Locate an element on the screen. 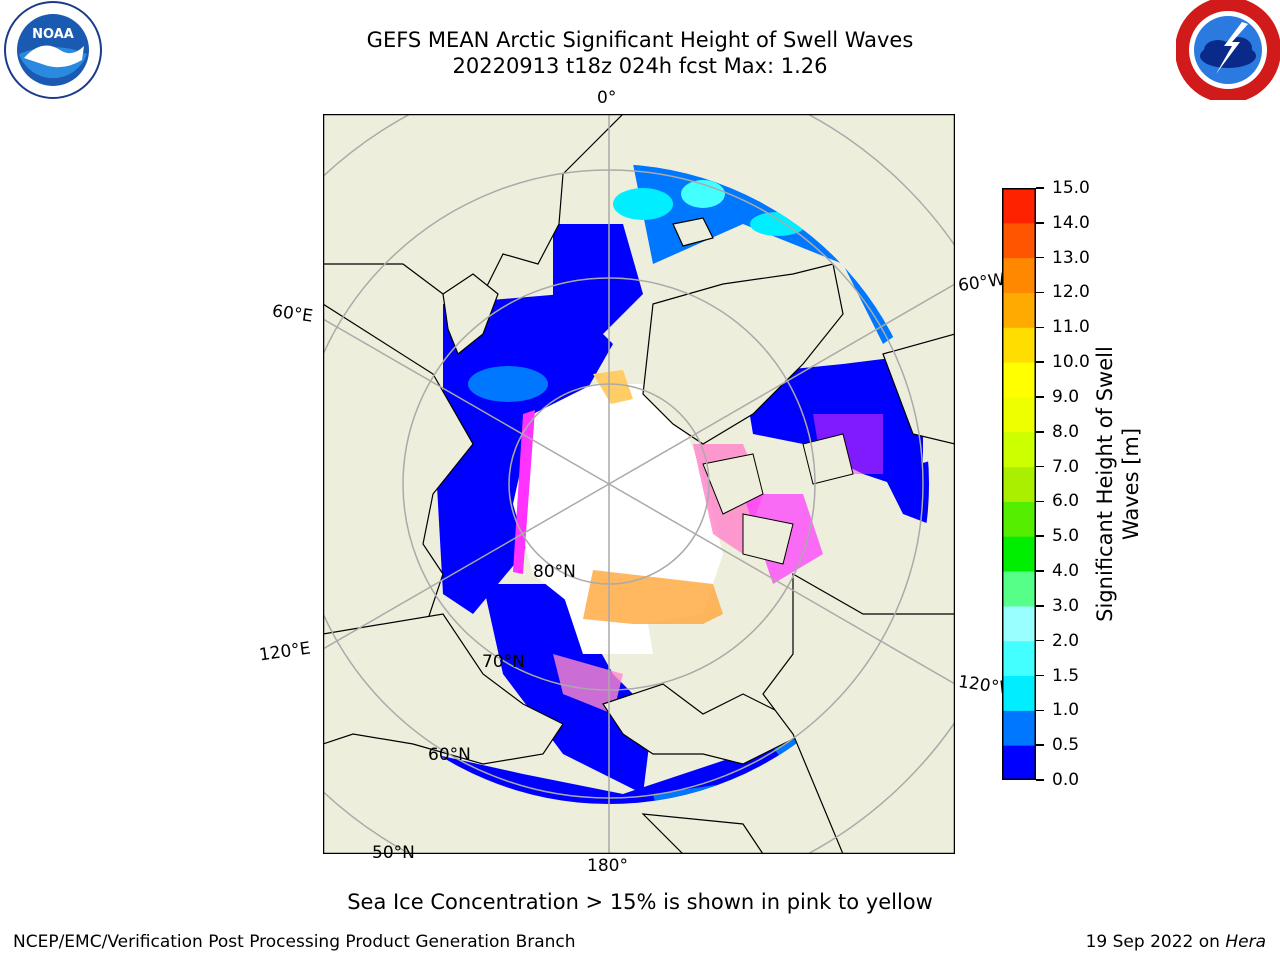 The image size is (1280, 960). lat-label-70: 70°N is located at coordinates (503, 662).